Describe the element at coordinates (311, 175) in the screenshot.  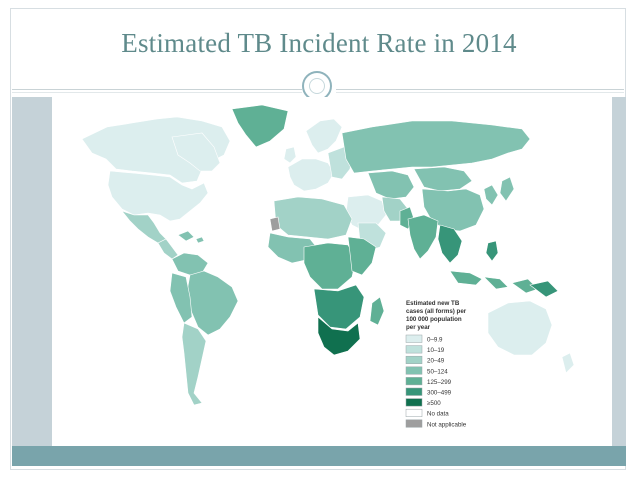
I see `region-western-europe` at that location.